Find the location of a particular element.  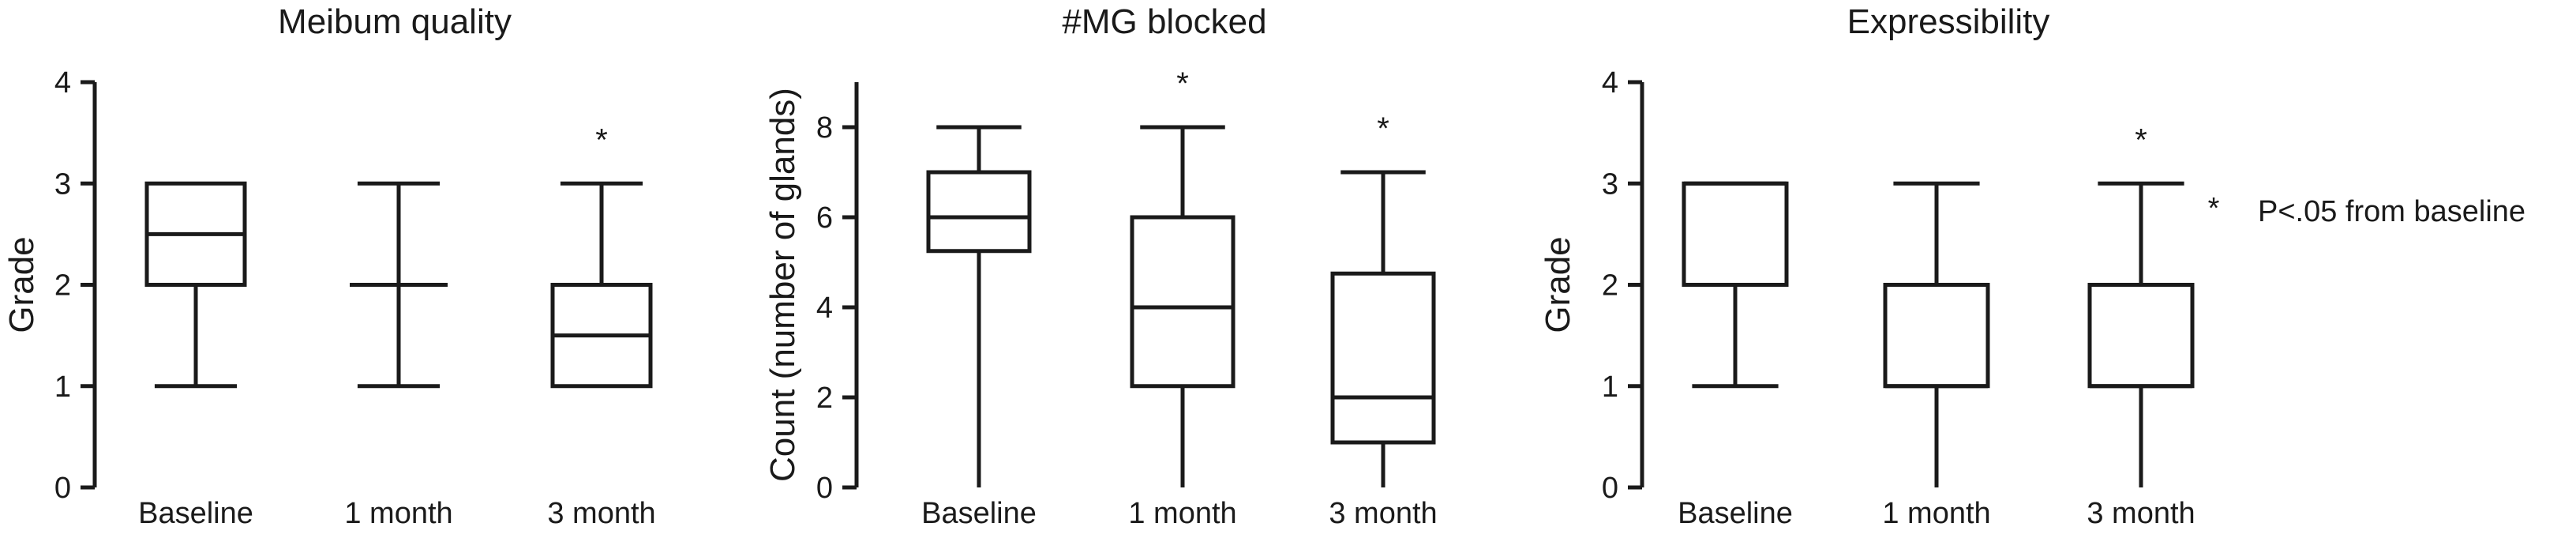

significance-legend: * P<.05 from baseline is located at coordinates (2366, 210).